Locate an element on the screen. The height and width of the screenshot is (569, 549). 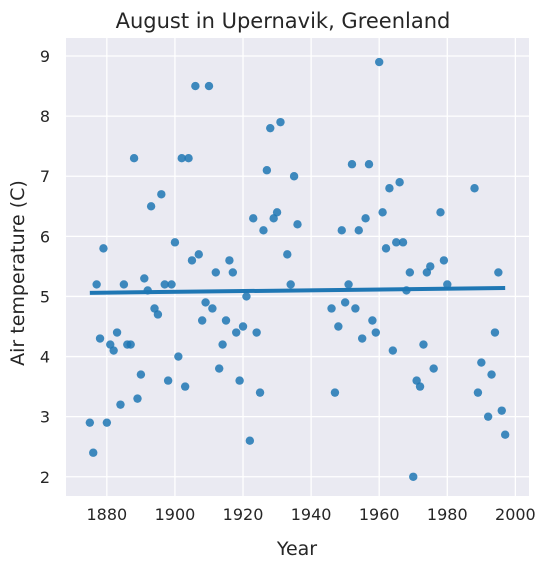
y-tick-label: 7 is located at coordinates (45, 176).